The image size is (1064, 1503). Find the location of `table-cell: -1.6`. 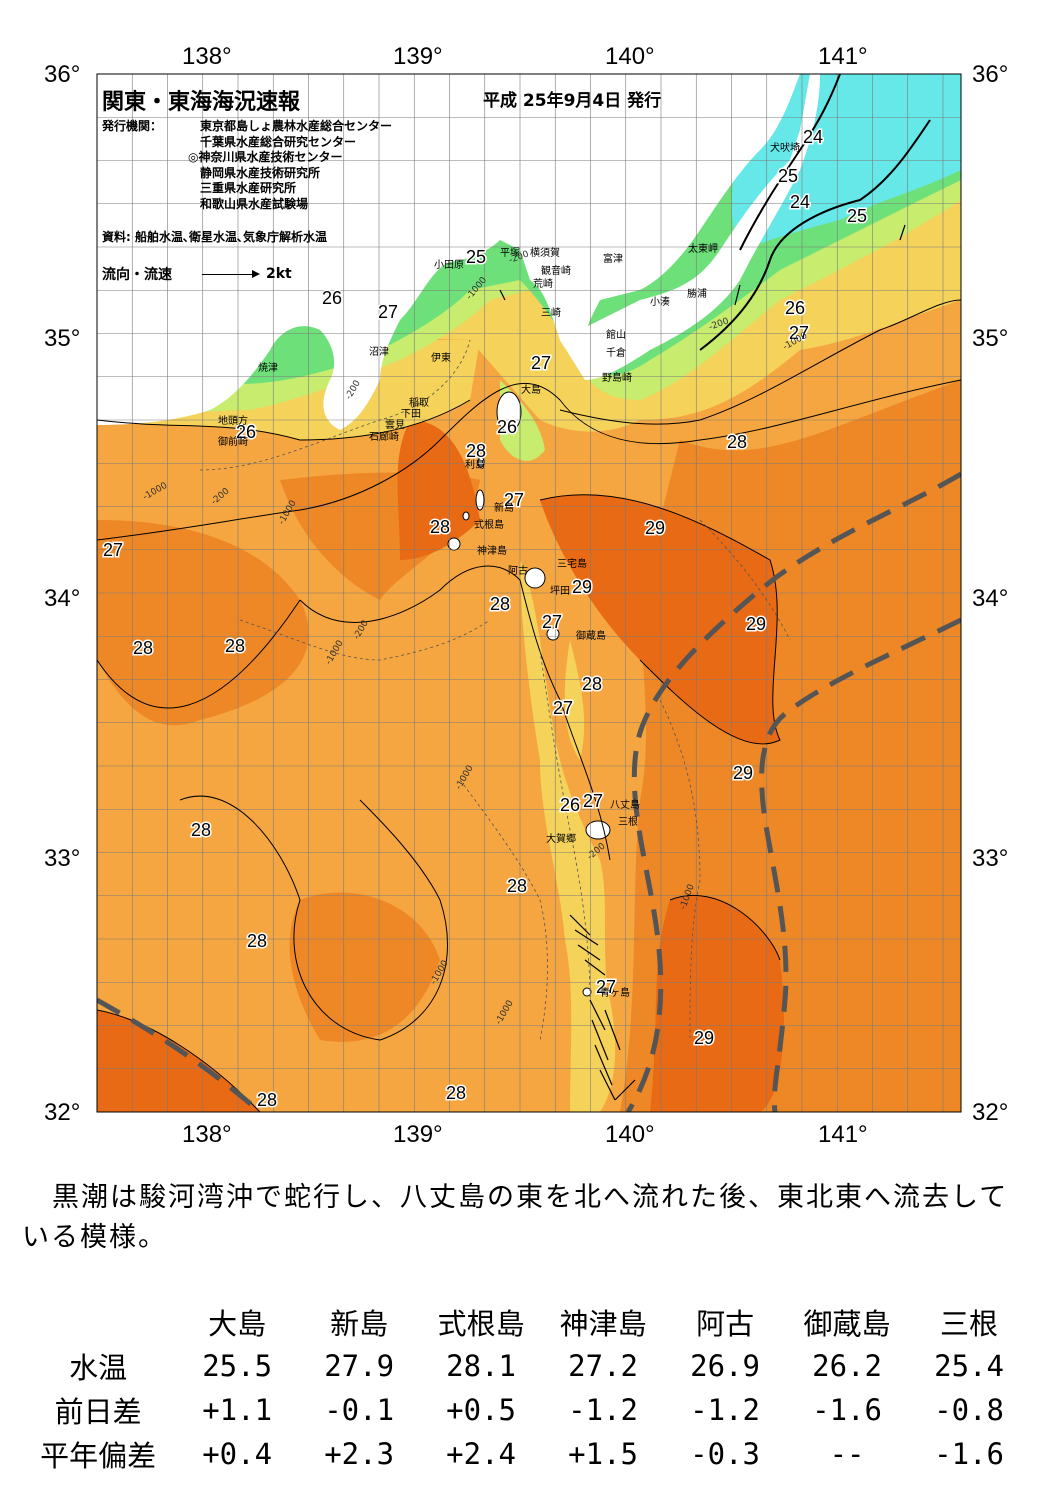

table-cell: -1.6 is located at coordinates (847, 1410).